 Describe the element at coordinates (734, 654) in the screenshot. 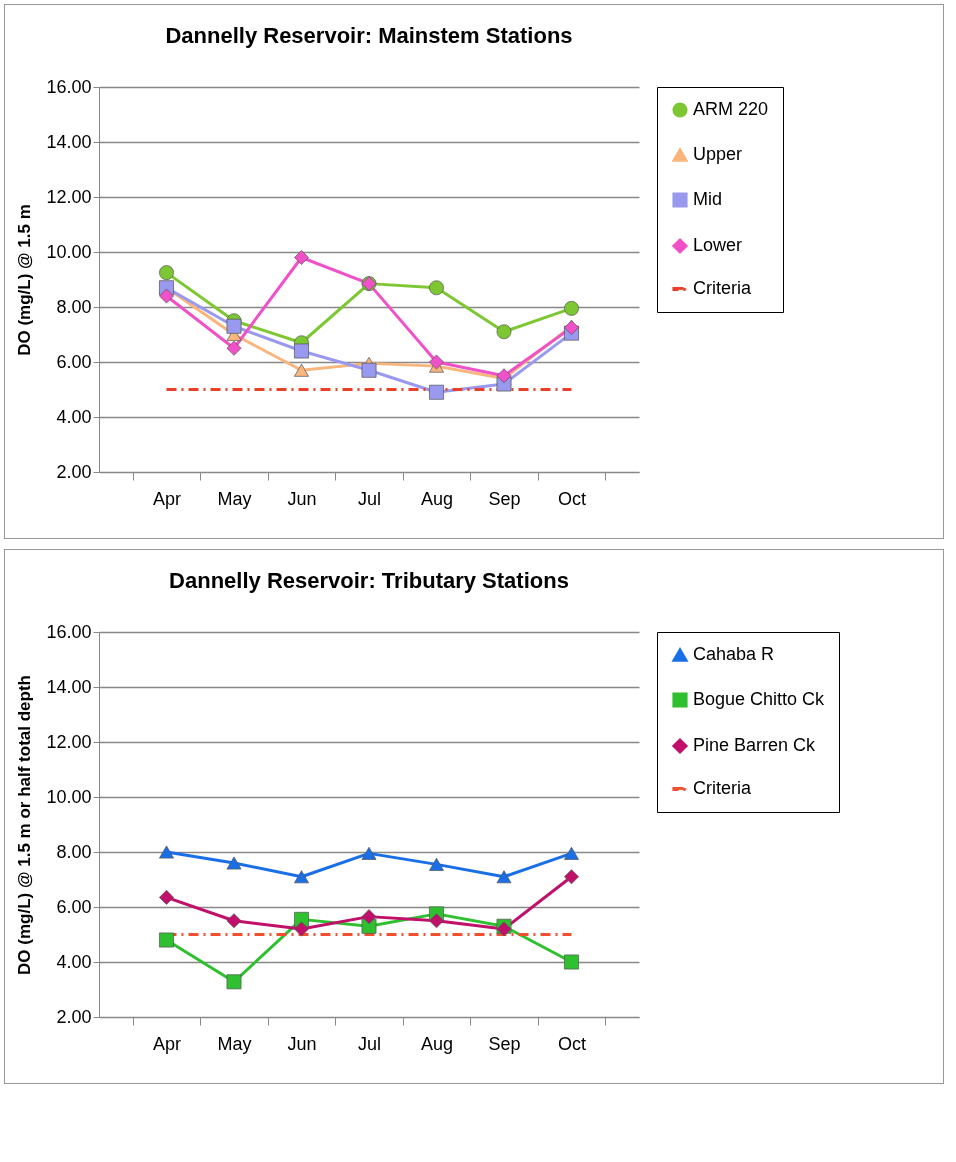

I see `legend-label: Cahaba R` at that location.